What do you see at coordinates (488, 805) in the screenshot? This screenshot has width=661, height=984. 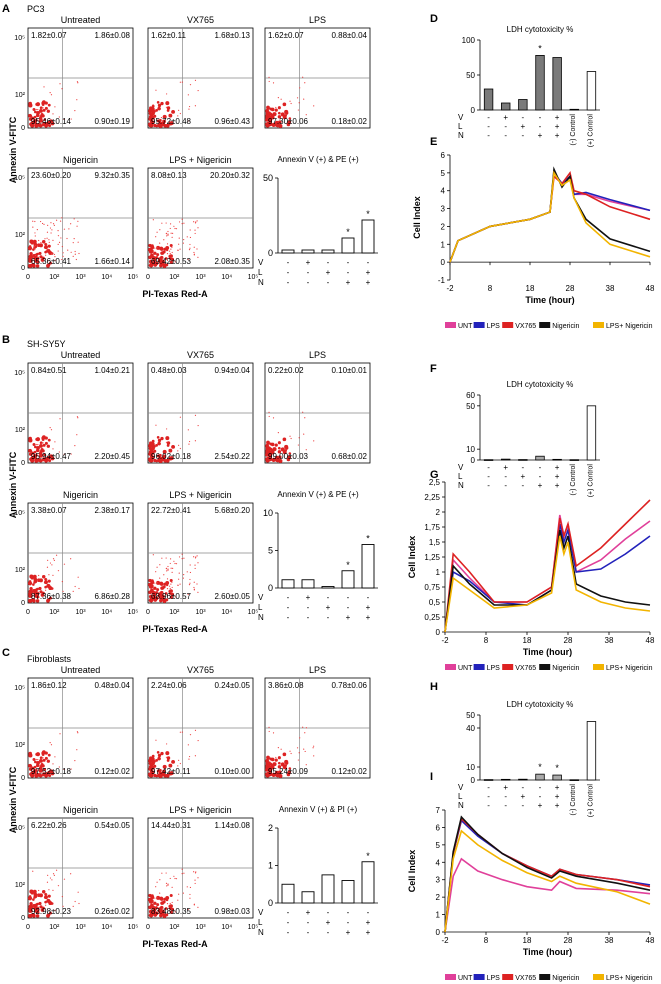 I see `sign-H: -` at bounding box center [488, 805].